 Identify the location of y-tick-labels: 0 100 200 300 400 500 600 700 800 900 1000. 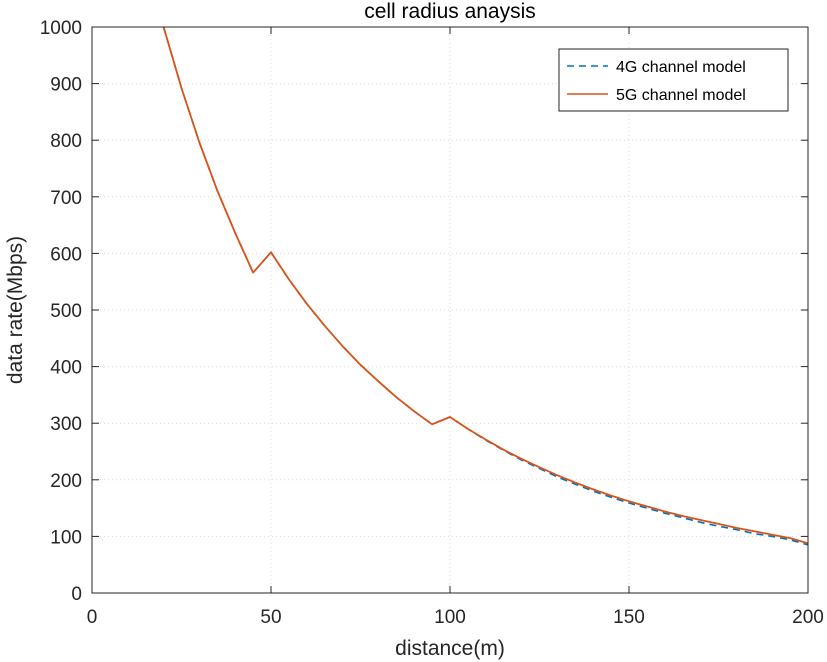
(61, 311).